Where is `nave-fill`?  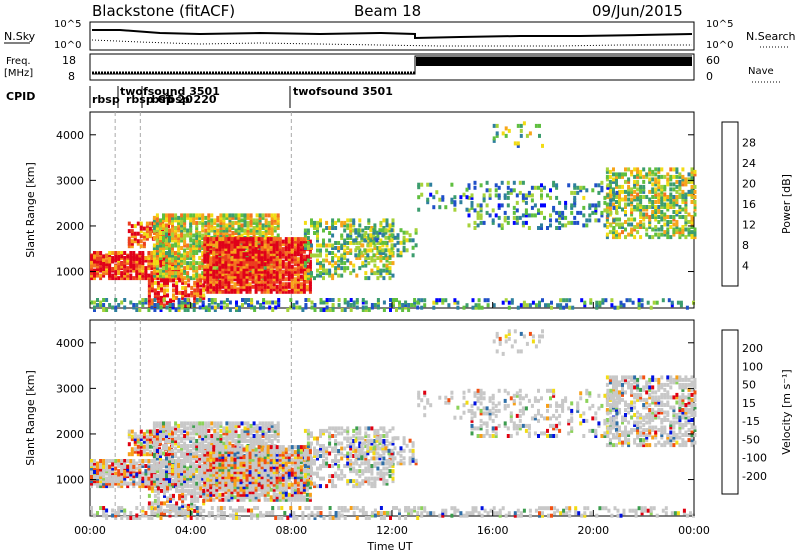
nave-fill is located at coordinates (554, 61).